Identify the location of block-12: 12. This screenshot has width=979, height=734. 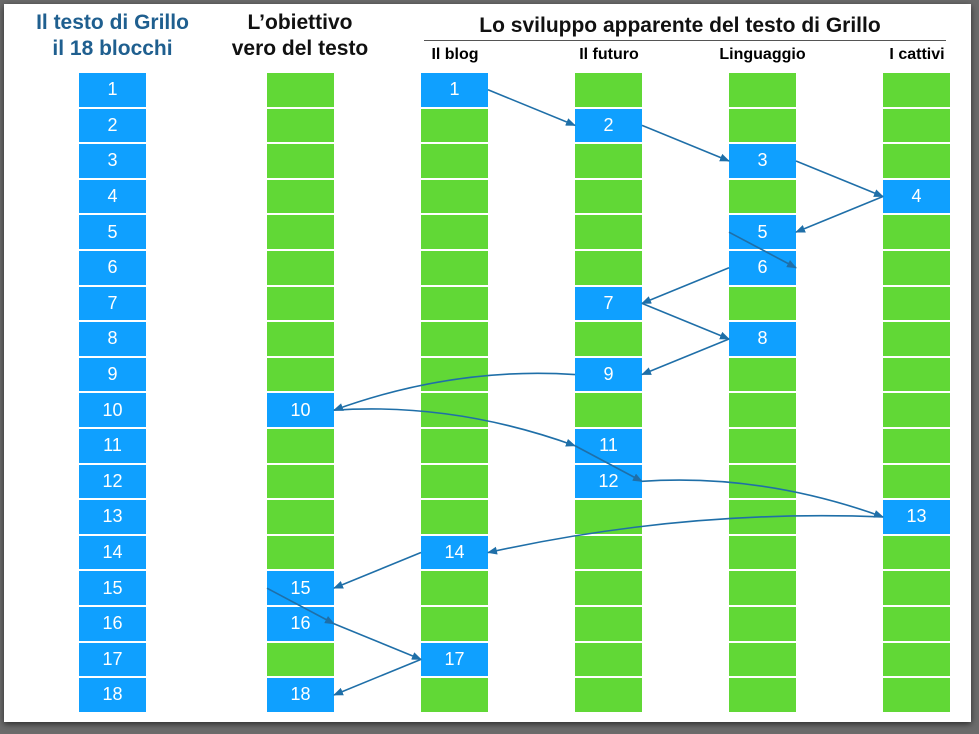
(608, 481).